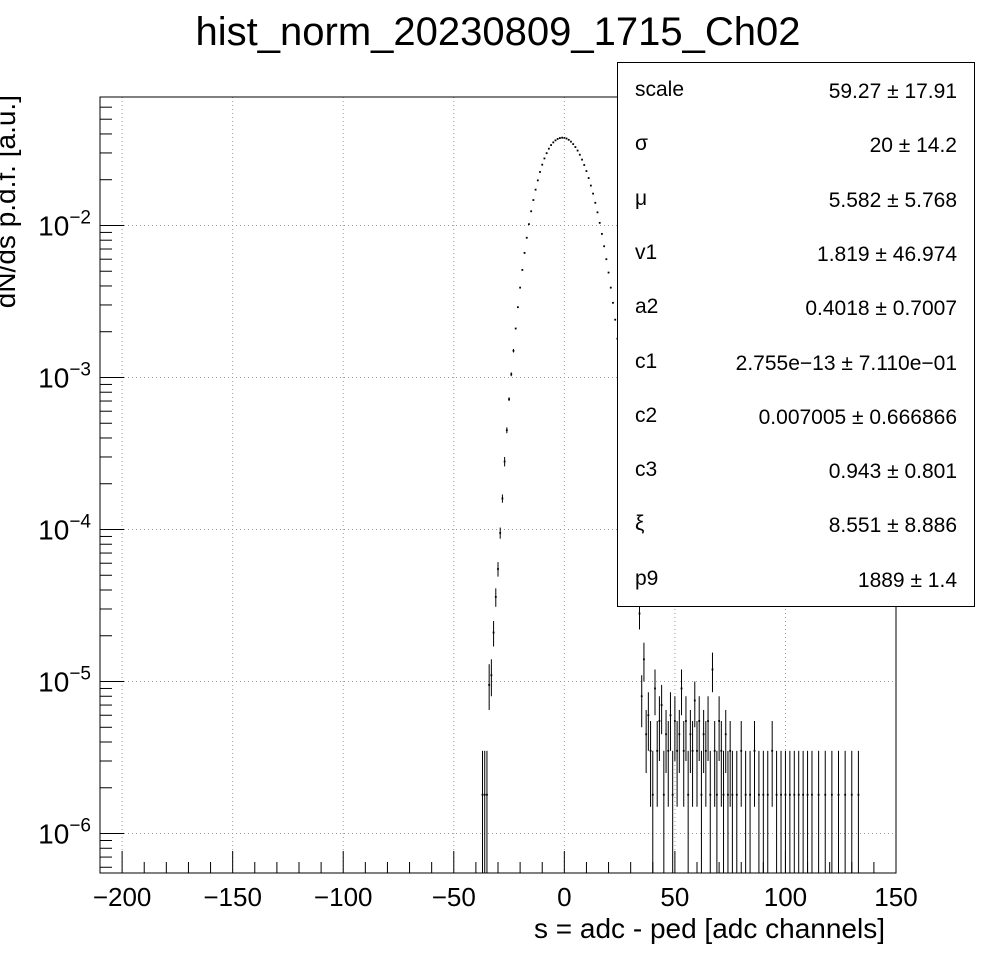  What do you see at coordinates (646, 252) in the screenshot?
I see `stat-name: v1` at bounding box center [646, 252].